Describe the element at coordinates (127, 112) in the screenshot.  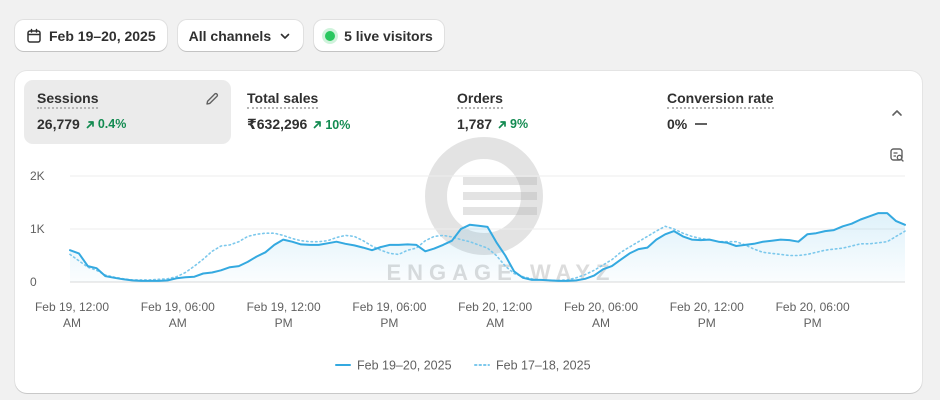
I see `metric-sessions: Sessions 26,779 0.4%` at that location.